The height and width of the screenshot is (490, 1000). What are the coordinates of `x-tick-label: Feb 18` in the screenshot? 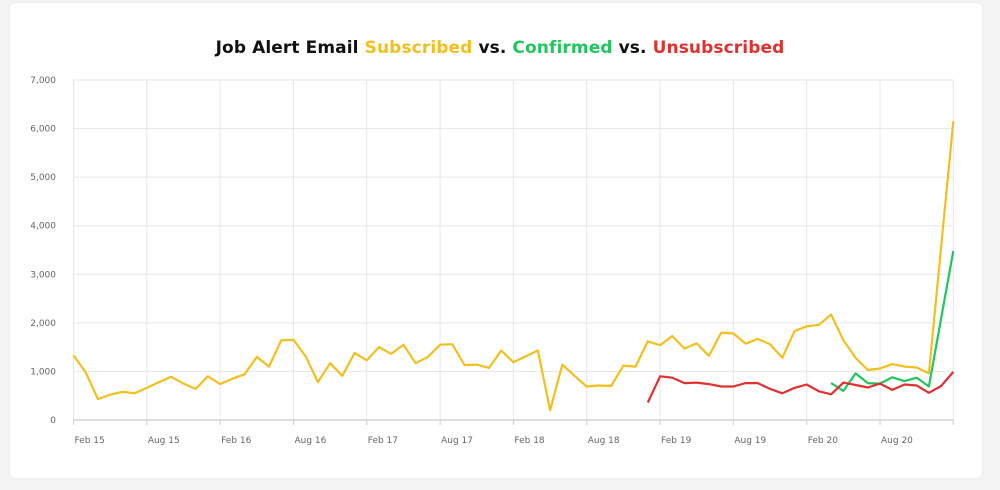 It's located at (529, 441).